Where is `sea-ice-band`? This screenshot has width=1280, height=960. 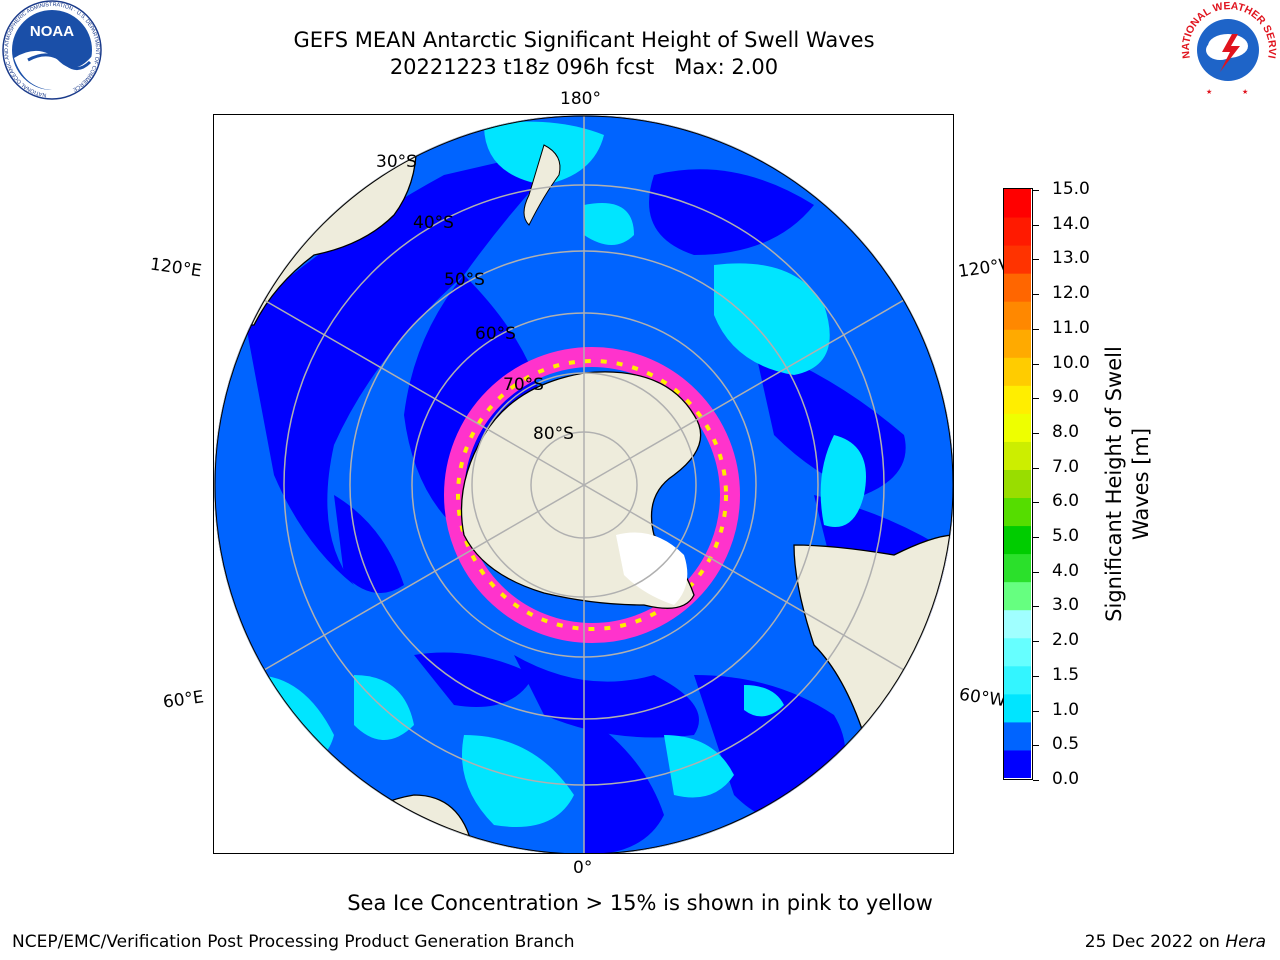 sea-ice-band is located at coordinates (592, 495).